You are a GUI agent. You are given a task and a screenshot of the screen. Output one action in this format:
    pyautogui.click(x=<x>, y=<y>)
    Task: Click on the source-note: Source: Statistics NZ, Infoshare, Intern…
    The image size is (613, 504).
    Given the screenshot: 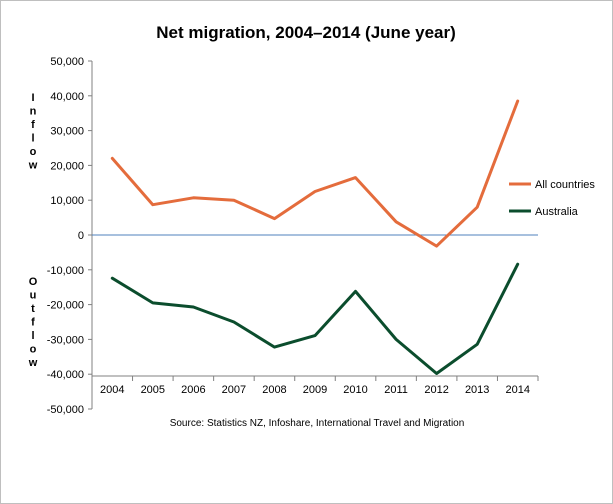 What is the action you would take?
    pyautogui.click(x=317, y=423)
    